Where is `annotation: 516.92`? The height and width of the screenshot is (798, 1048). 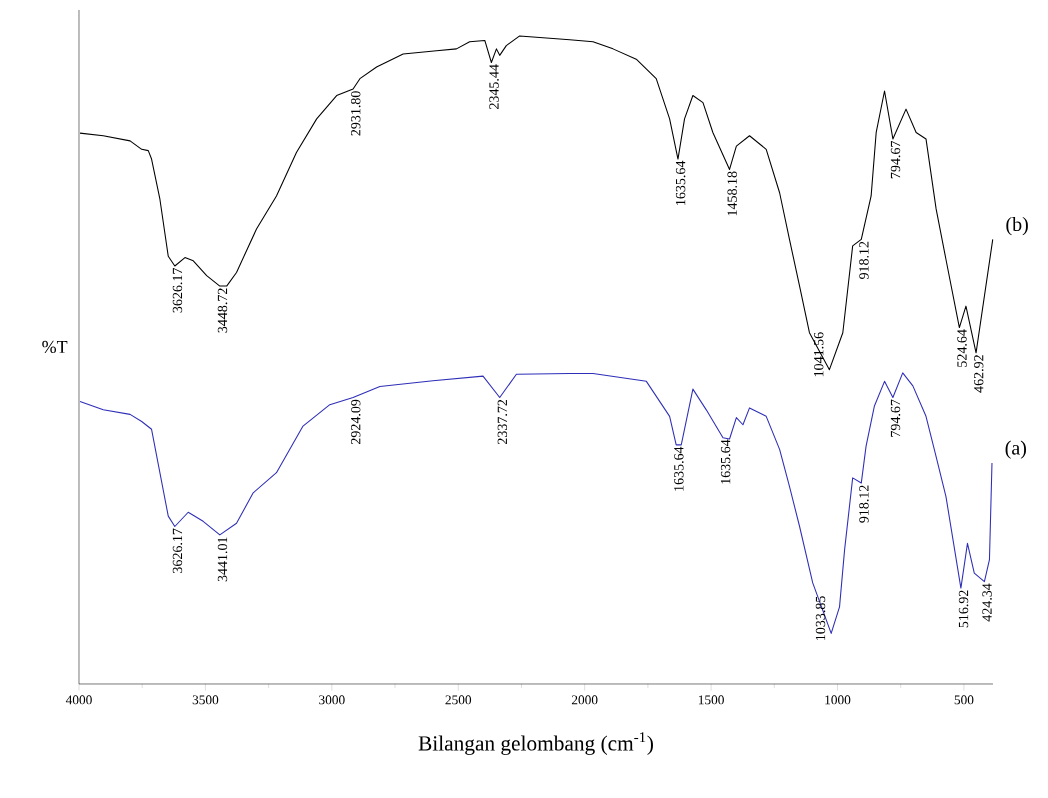 annotation: 516.92 is located at coordinates (963, 609).